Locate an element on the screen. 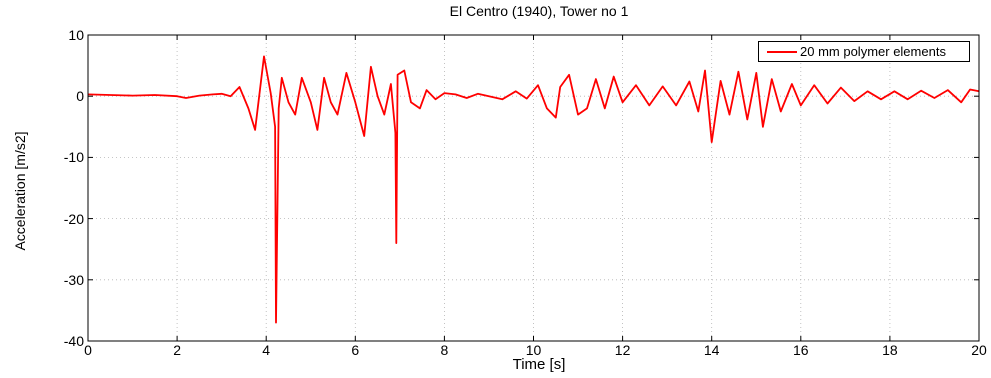 This screenshot has width=991, height=378. x-tick-label: 4 is located at coordinates (266, 350).